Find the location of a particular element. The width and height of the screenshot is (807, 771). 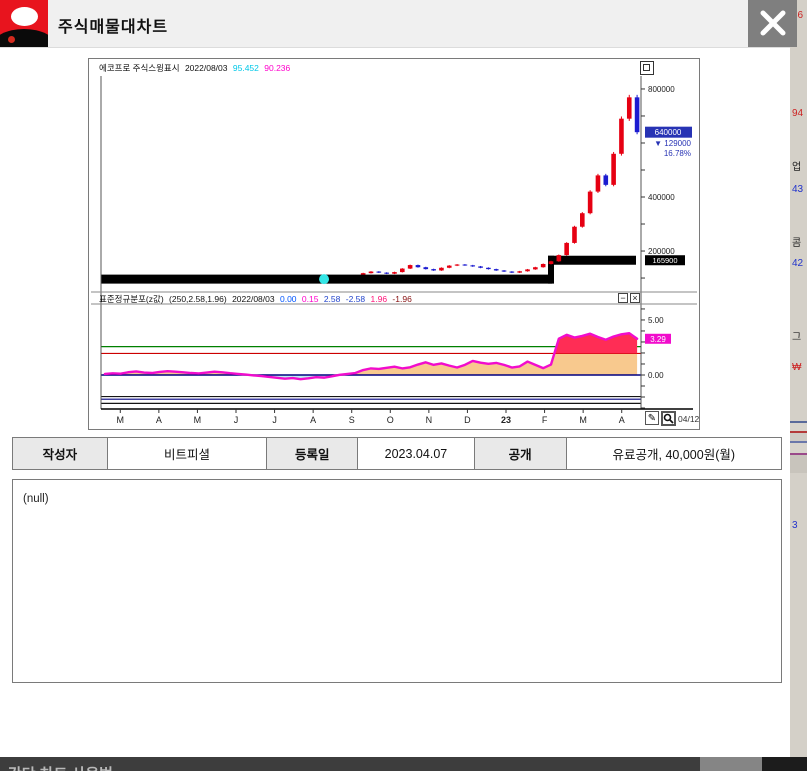

indicator-date: 2022/08/03 is located at coordinates (253, 299).